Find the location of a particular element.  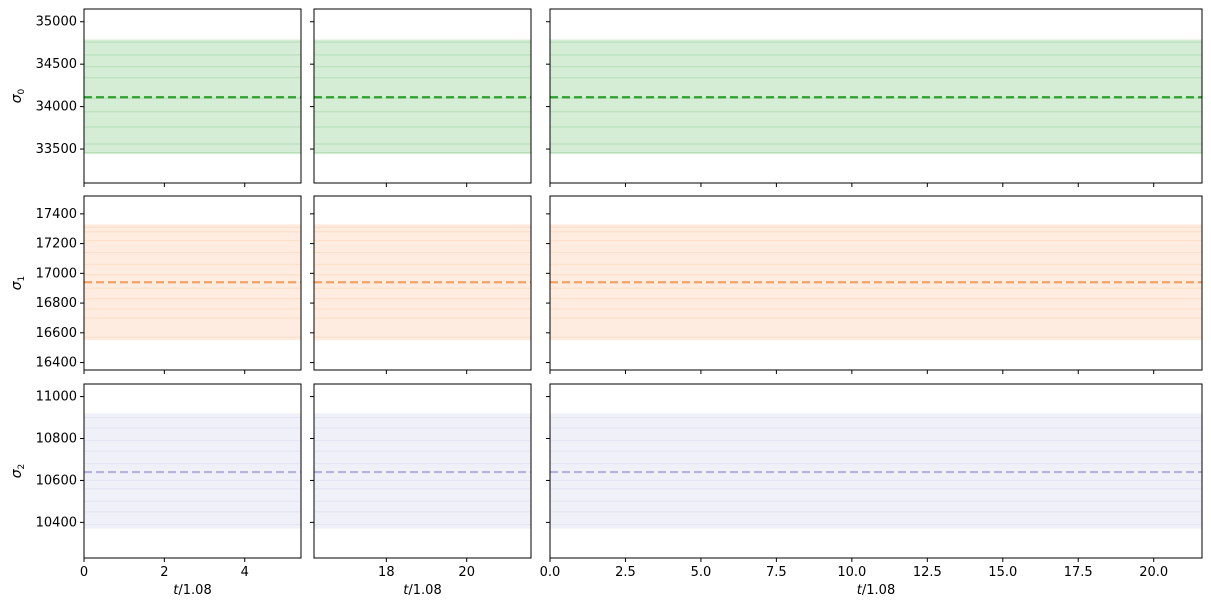

x-tick-label: 12.5 is located at coordinates (927, 572).